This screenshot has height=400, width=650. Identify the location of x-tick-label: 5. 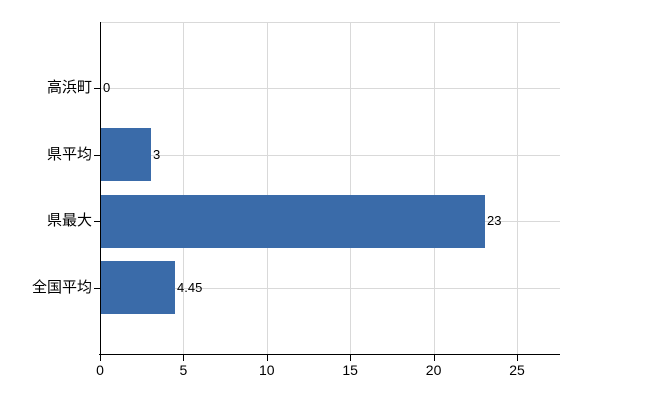
(183, 370).